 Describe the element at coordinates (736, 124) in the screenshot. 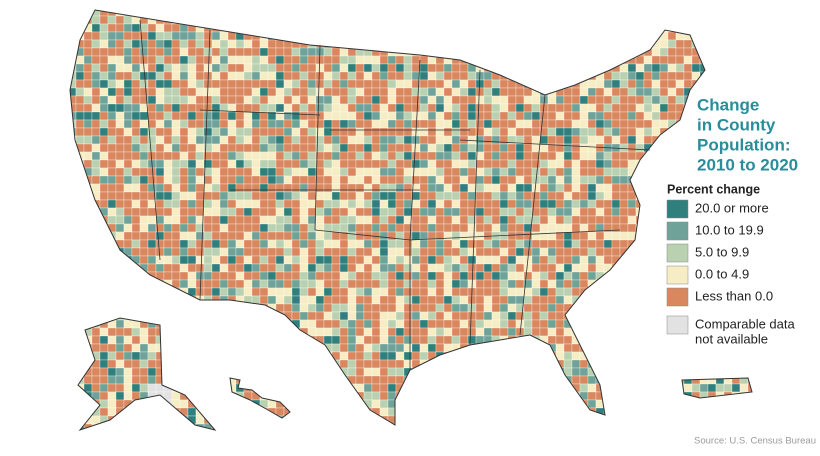

I see `title-line: in County` at that location.